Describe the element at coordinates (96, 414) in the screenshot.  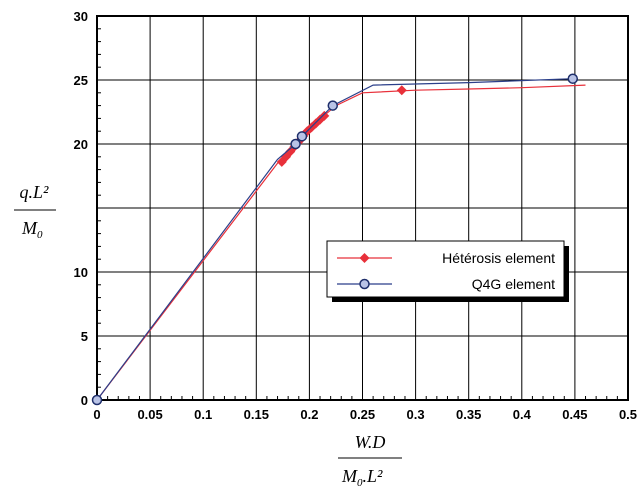
I see `x-tick-label: 0` at that location.